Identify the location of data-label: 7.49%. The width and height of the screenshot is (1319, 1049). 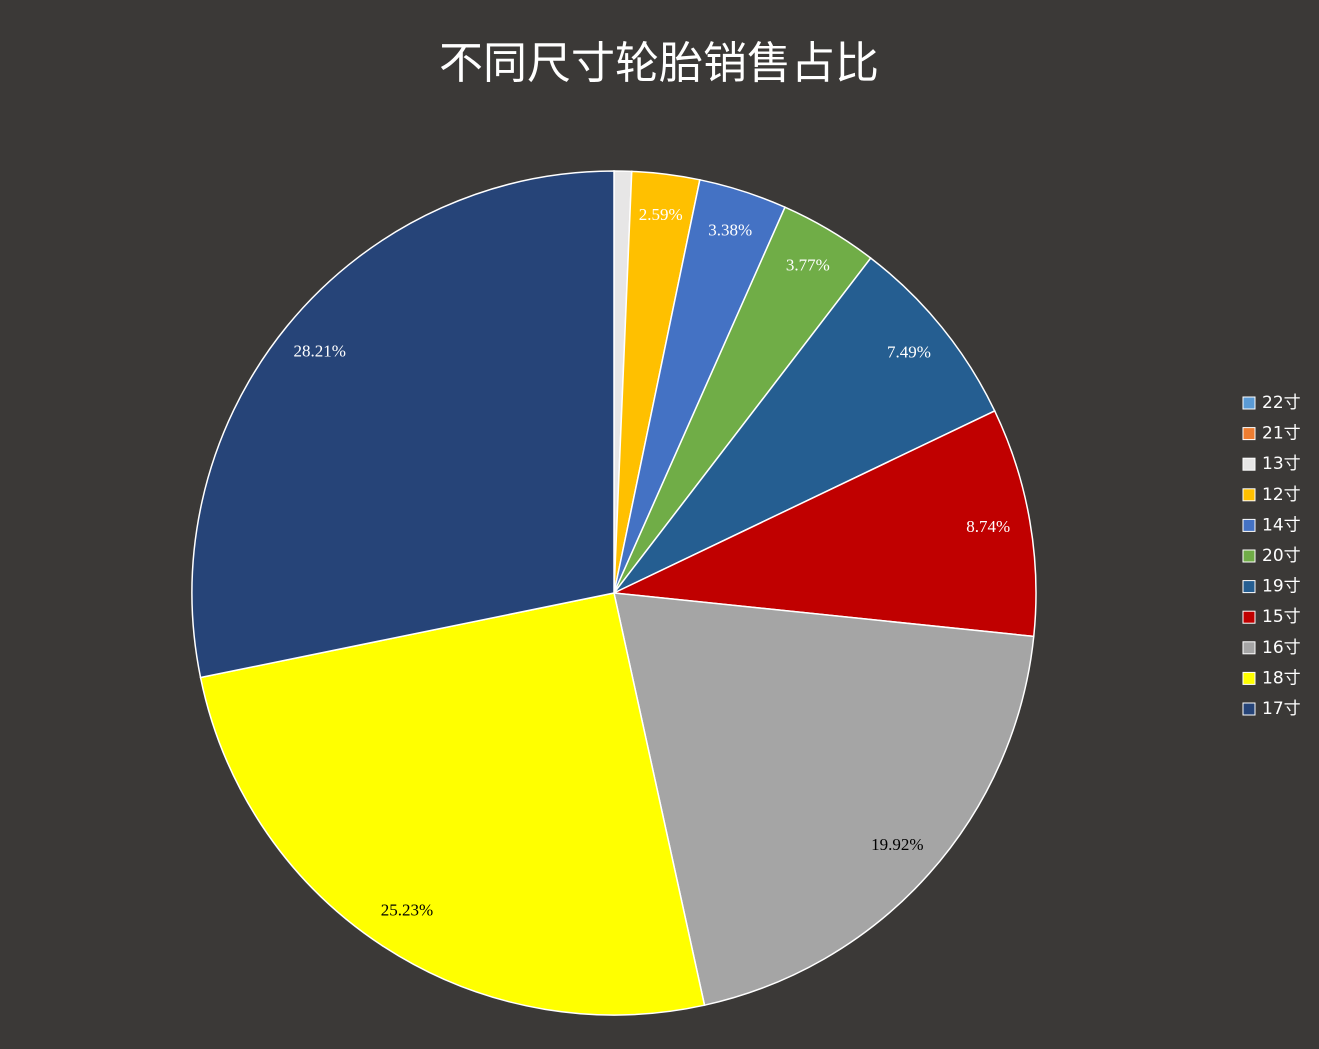
(909, 352).